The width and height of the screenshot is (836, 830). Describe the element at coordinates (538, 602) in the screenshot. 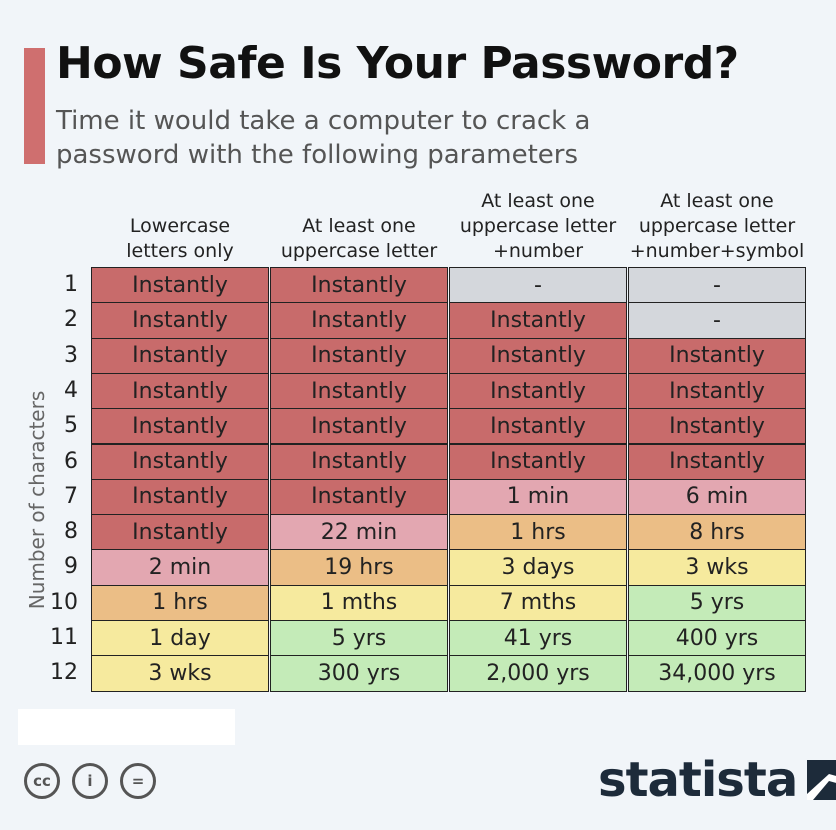

I see `table-cell: 7 mths` at that location.